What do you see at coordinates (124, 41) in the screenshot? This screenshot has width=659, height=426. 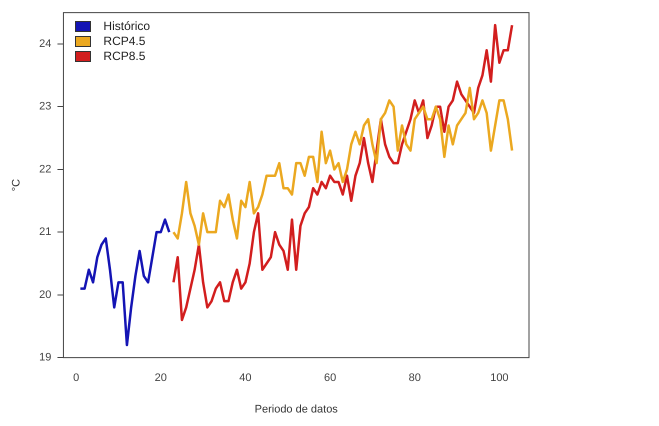 I see `legend-label: RCP4.5` at bounding box center [124, 41].